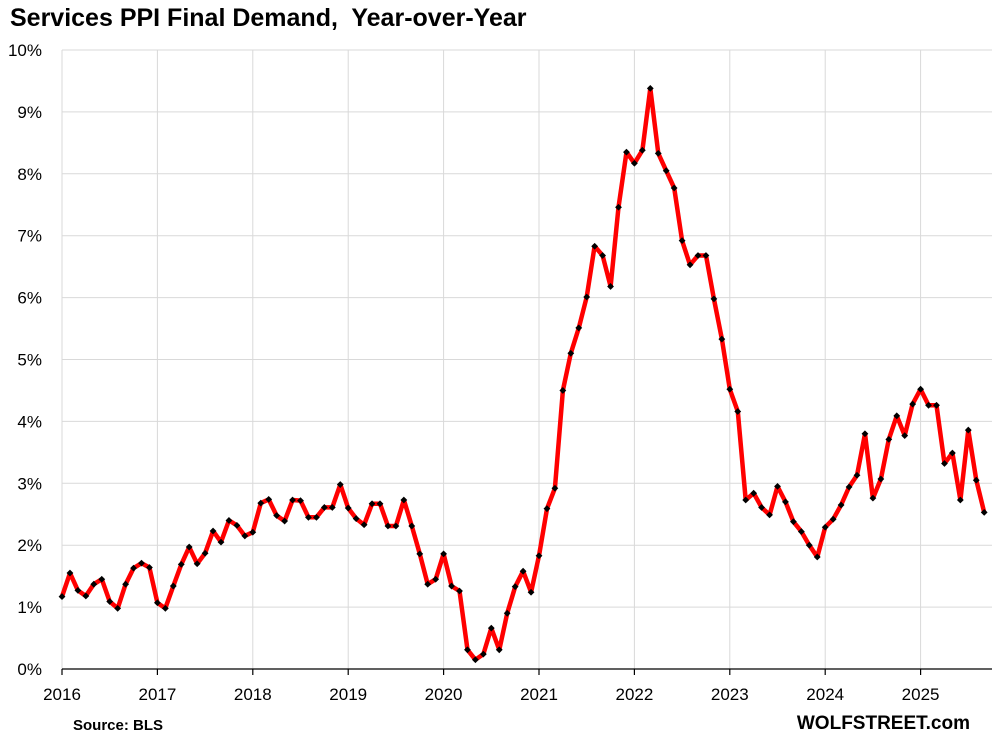 The width and height of the screenshot is (1000, 744). I want to click on x-tick-label: 2016, so click(62, 694).